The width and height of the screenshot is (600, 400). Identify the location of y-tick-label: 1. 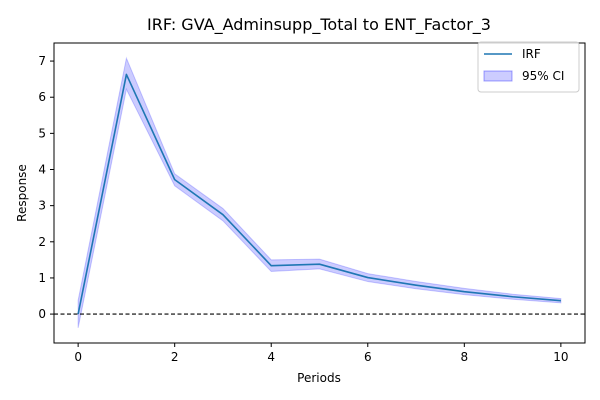
(42, 278).